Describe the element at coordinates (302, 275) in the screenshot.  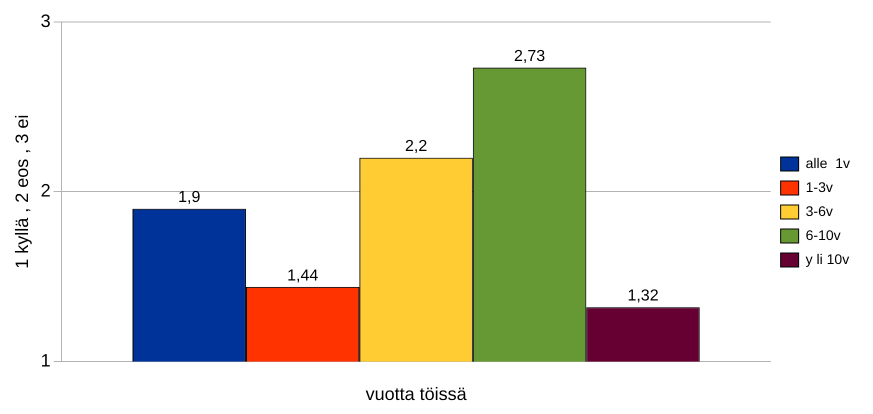
I see `data-label: 1,44` at that location.